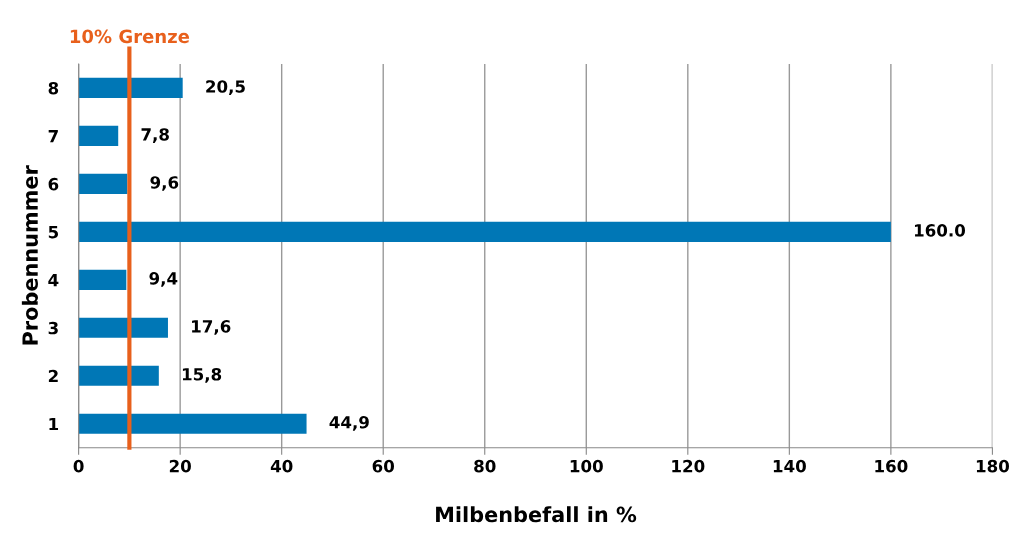  Describe the element at coordinates (586, 466) in the screenshot. I see `x-tick-label: 100` at that location.